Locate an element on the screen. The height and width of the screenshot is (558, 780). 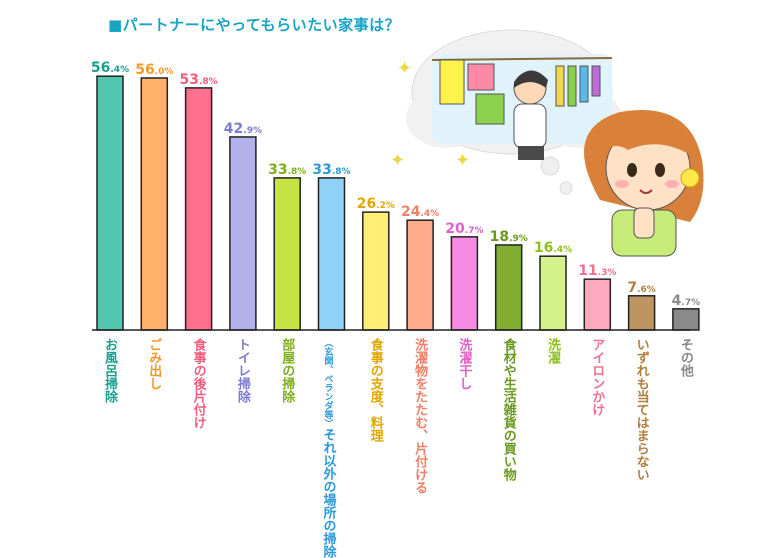
value-label-4: 33.8% is located at coordinates (287, 170).